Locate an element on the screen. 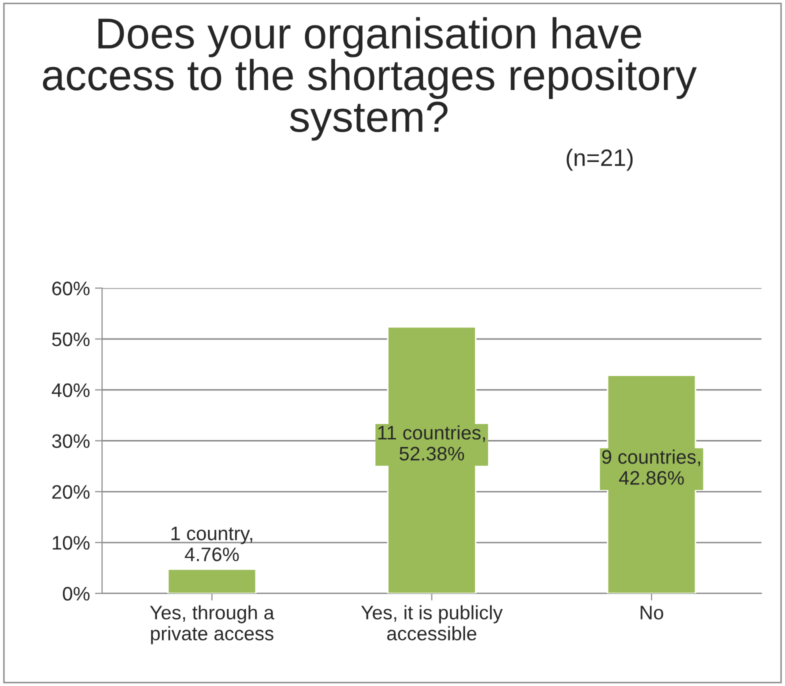 This screenshot has height=686, width=785. x-tick-label: No is located at coordinates (652, 613).